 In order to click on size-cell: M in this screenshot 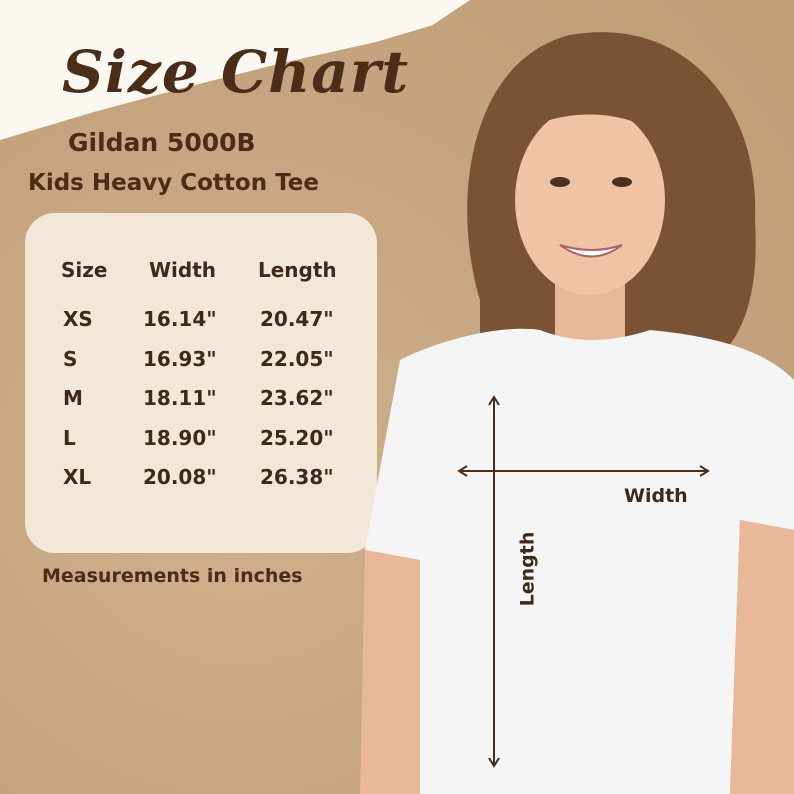, I will do `click(73, 398)`.